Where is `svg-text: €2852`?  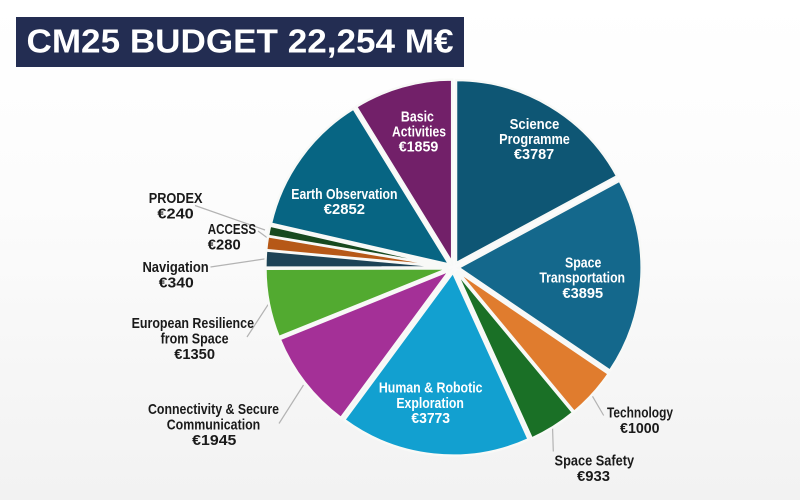 svg-text: €2852 is located at coordinates (344, 209).